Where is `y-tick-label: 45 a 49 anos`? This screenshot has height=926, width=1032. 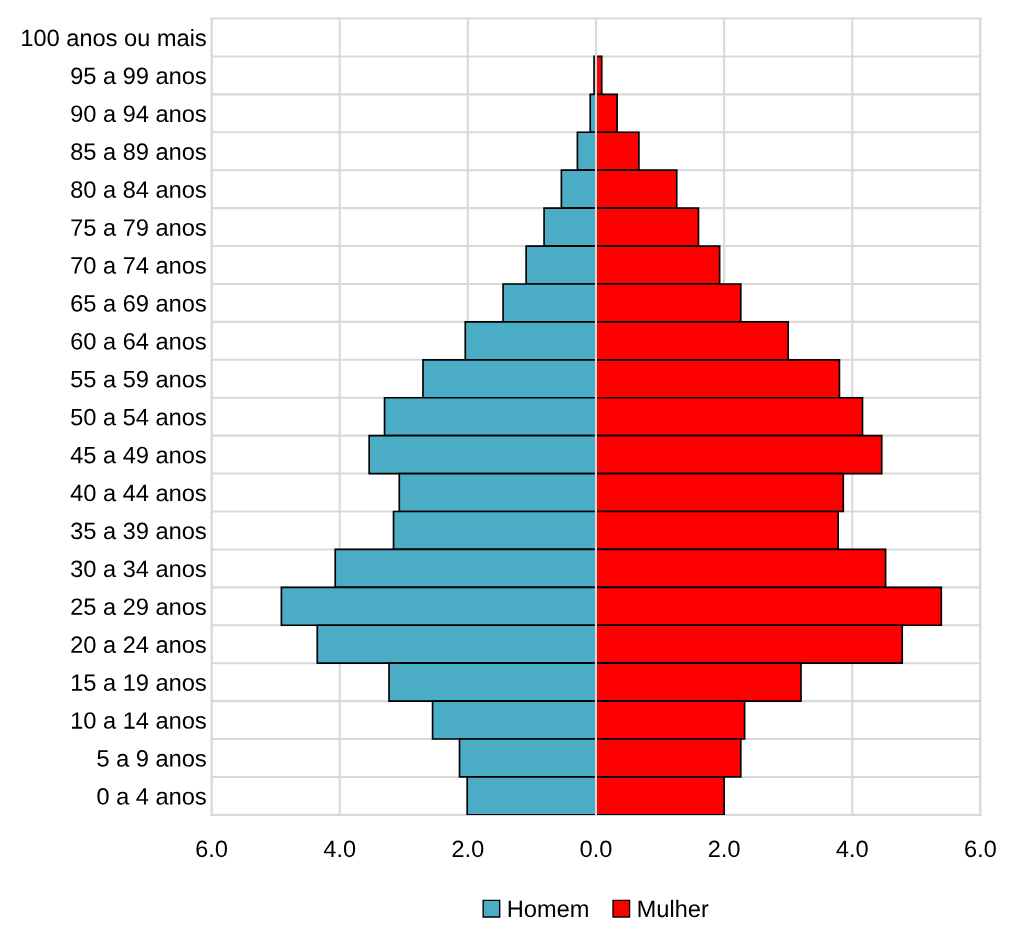
y-tick-label: 45 a 49 anos is located at coordinates (138, 455).